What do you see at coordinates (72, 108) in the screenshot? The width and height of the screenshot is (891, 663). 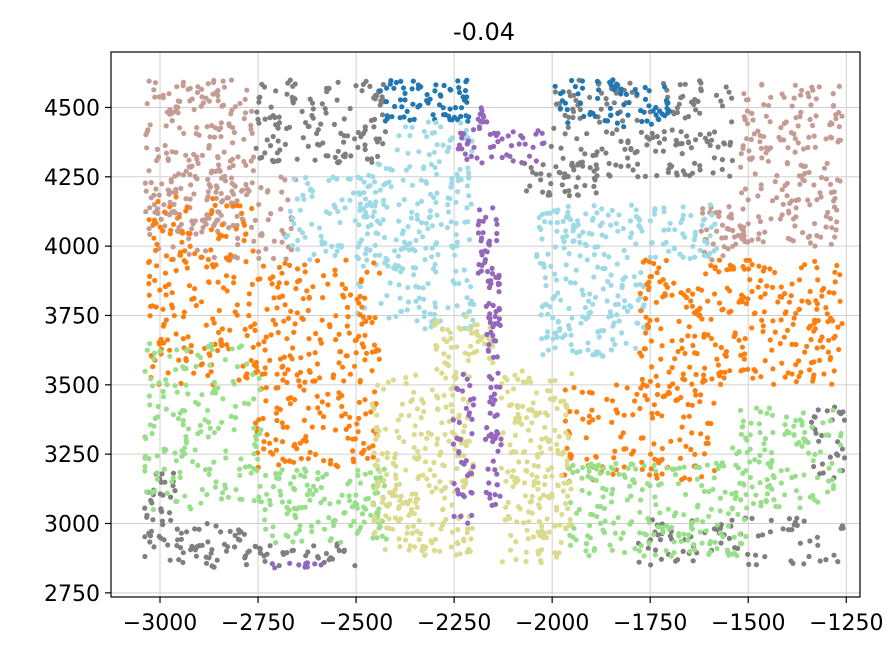 I see `y-tick-label: 4500` at bounding box center [72, 108].